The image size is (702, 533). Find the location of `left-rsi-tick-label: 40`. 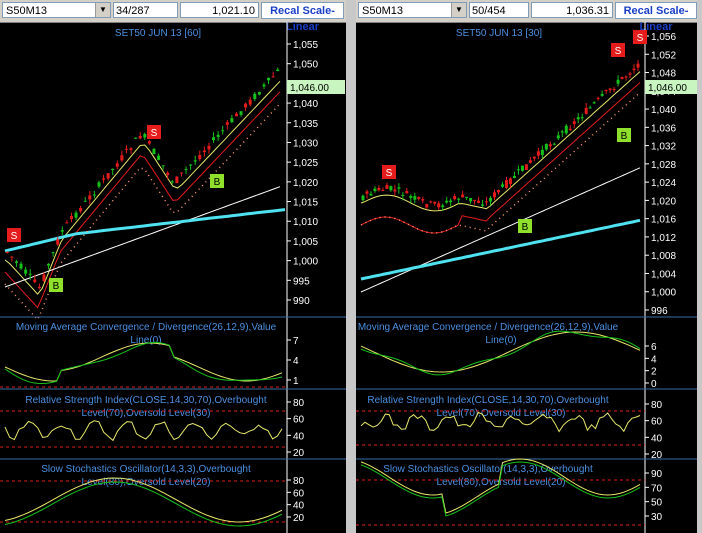

left-rsi-tick-label: 40 is located at coordinates (299, 436).